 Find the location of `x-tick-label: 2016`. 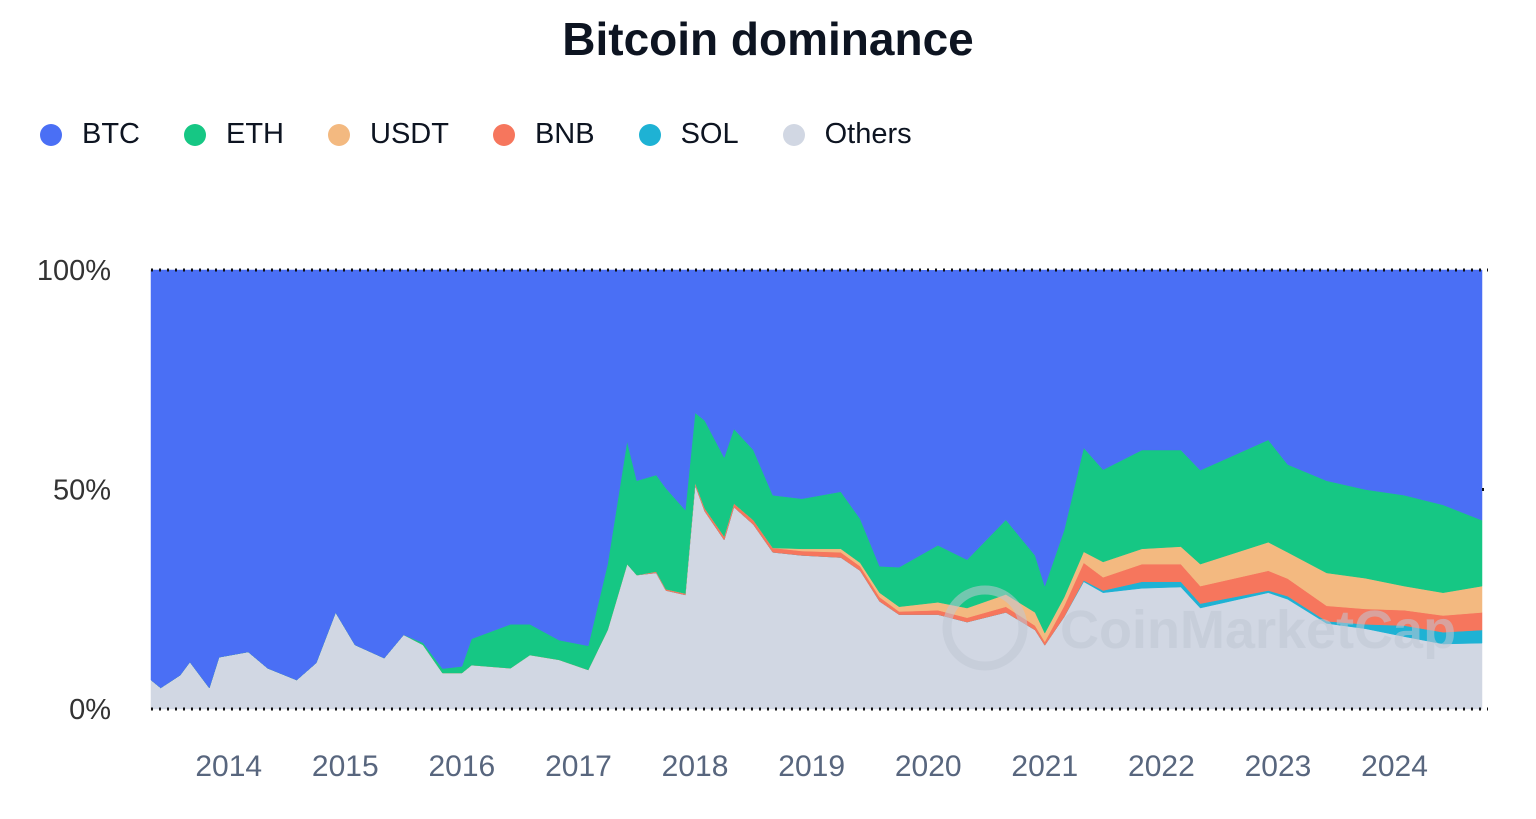

x-tick-label: 2016 is located at coordinates (462, 766).